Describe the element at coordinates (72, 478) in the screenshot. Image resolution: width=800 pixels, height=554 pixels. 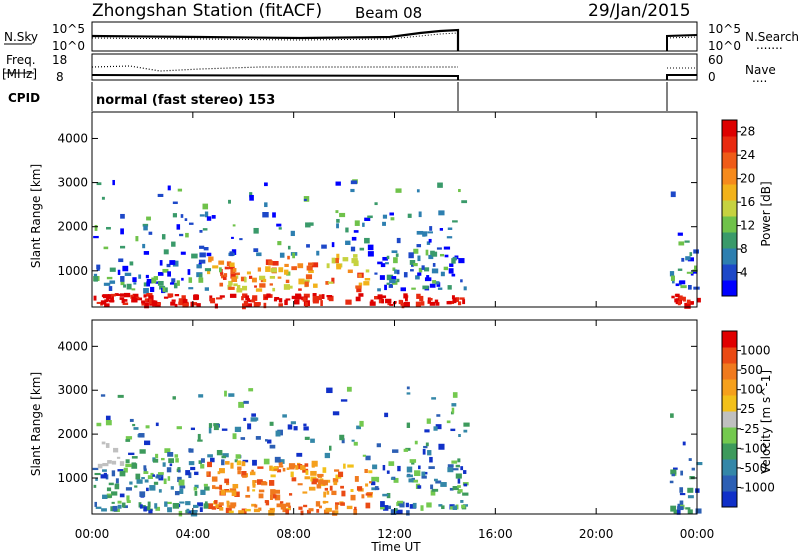
I see `y-tick-label: 1000` at that location.